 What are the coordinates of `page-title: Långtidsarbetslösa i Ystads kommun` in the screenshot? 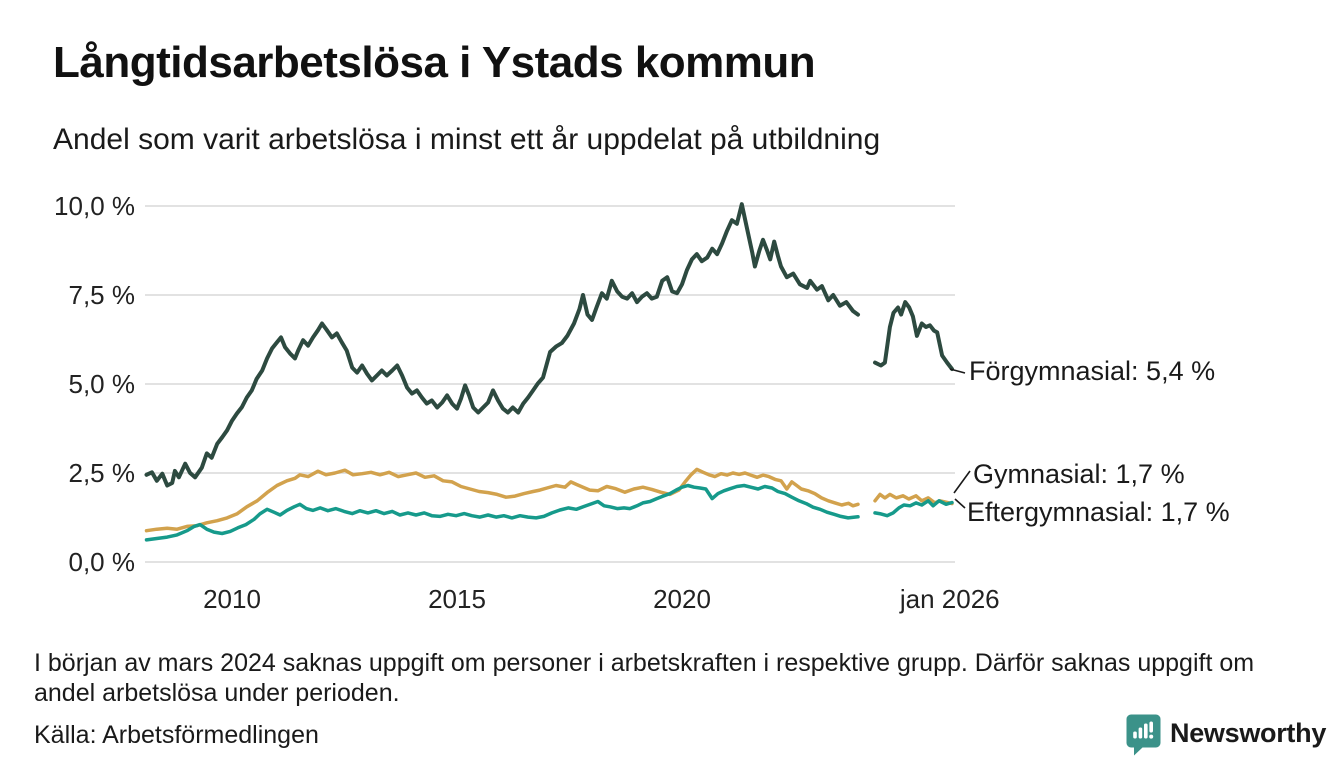 It's located at (434, 62).